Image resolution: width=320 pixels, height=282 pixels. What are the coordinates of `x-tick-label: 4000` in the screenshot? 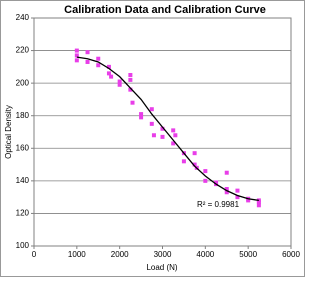 It's located at (205, 254).